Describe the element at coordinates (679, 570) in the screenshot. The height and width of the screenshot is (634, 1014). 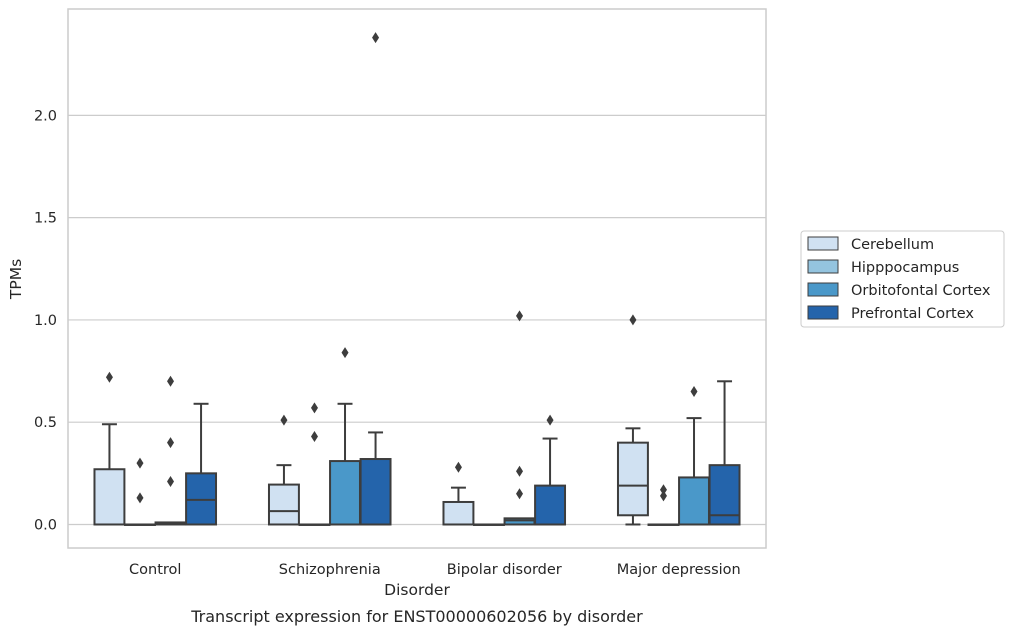
I see `x-tick-label: Major depression` at that location.